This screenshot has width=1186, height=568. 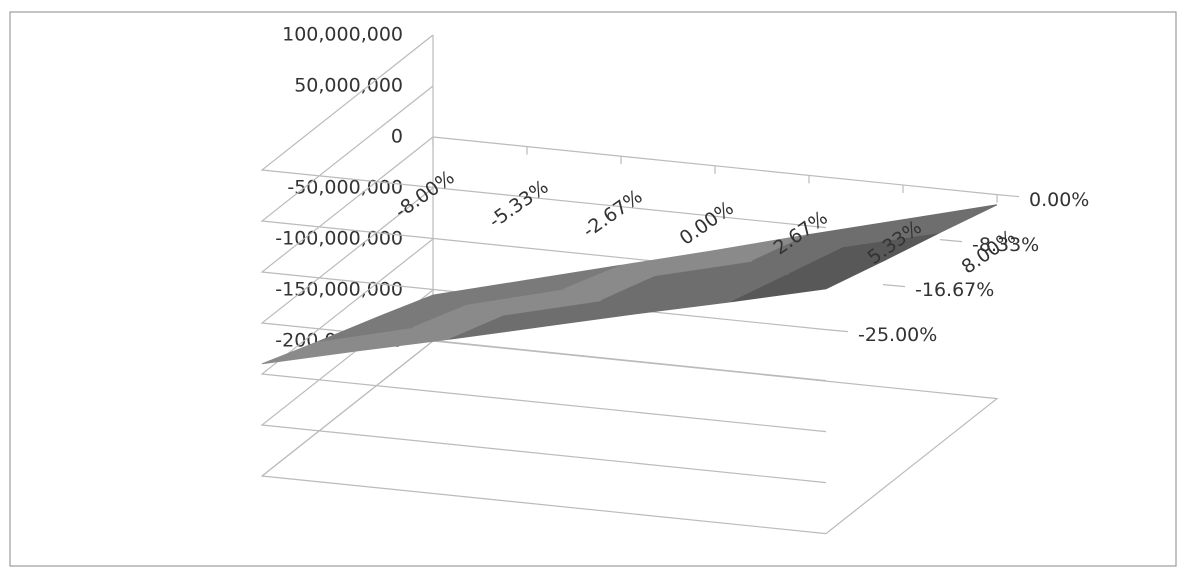 I want to click on depth-tick-label: -8.33%, so click(x=1005, y=245).